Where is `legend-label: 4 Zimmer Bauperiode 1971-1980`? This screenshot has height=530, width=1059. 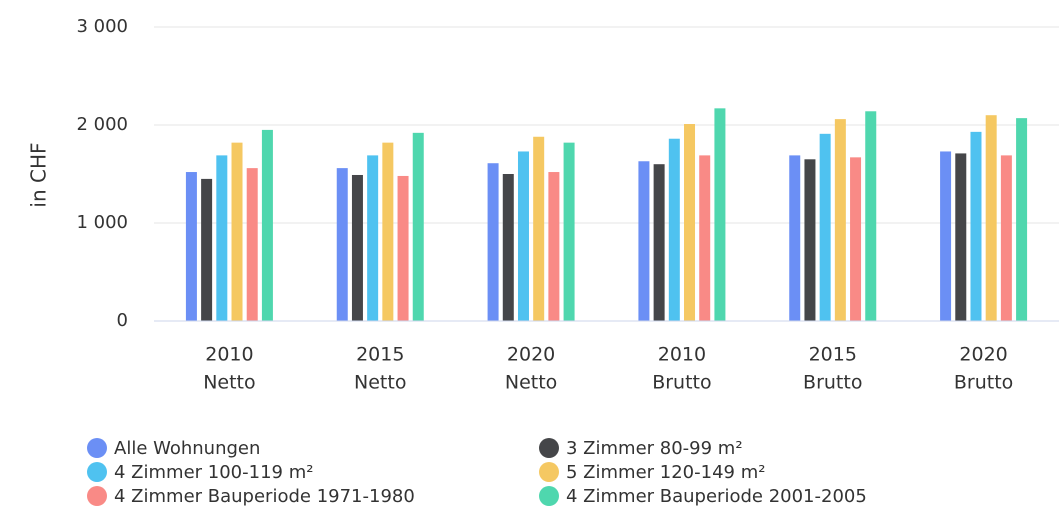
legend-label: 4 Zimmer Bauperiode 1971-1980 is located at coordinates (264, 496).